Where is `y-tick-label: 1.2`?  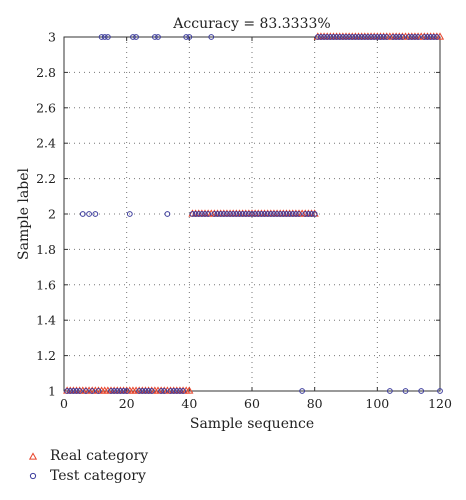
y-tick-label: 1.2 is located at coordinates (46, 355).